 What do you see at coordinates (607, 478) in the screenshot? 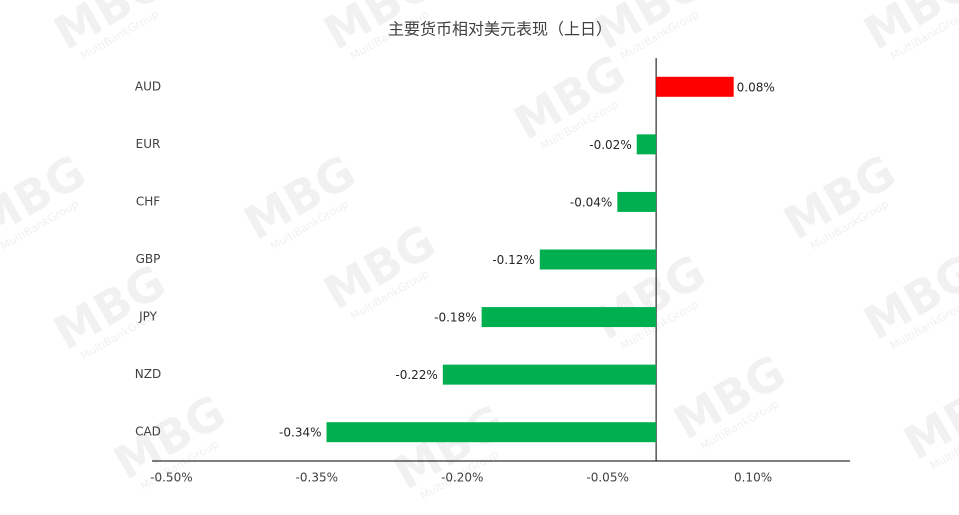
I see `x-tick-label: -0.05%` at bounding box center [607, 478].